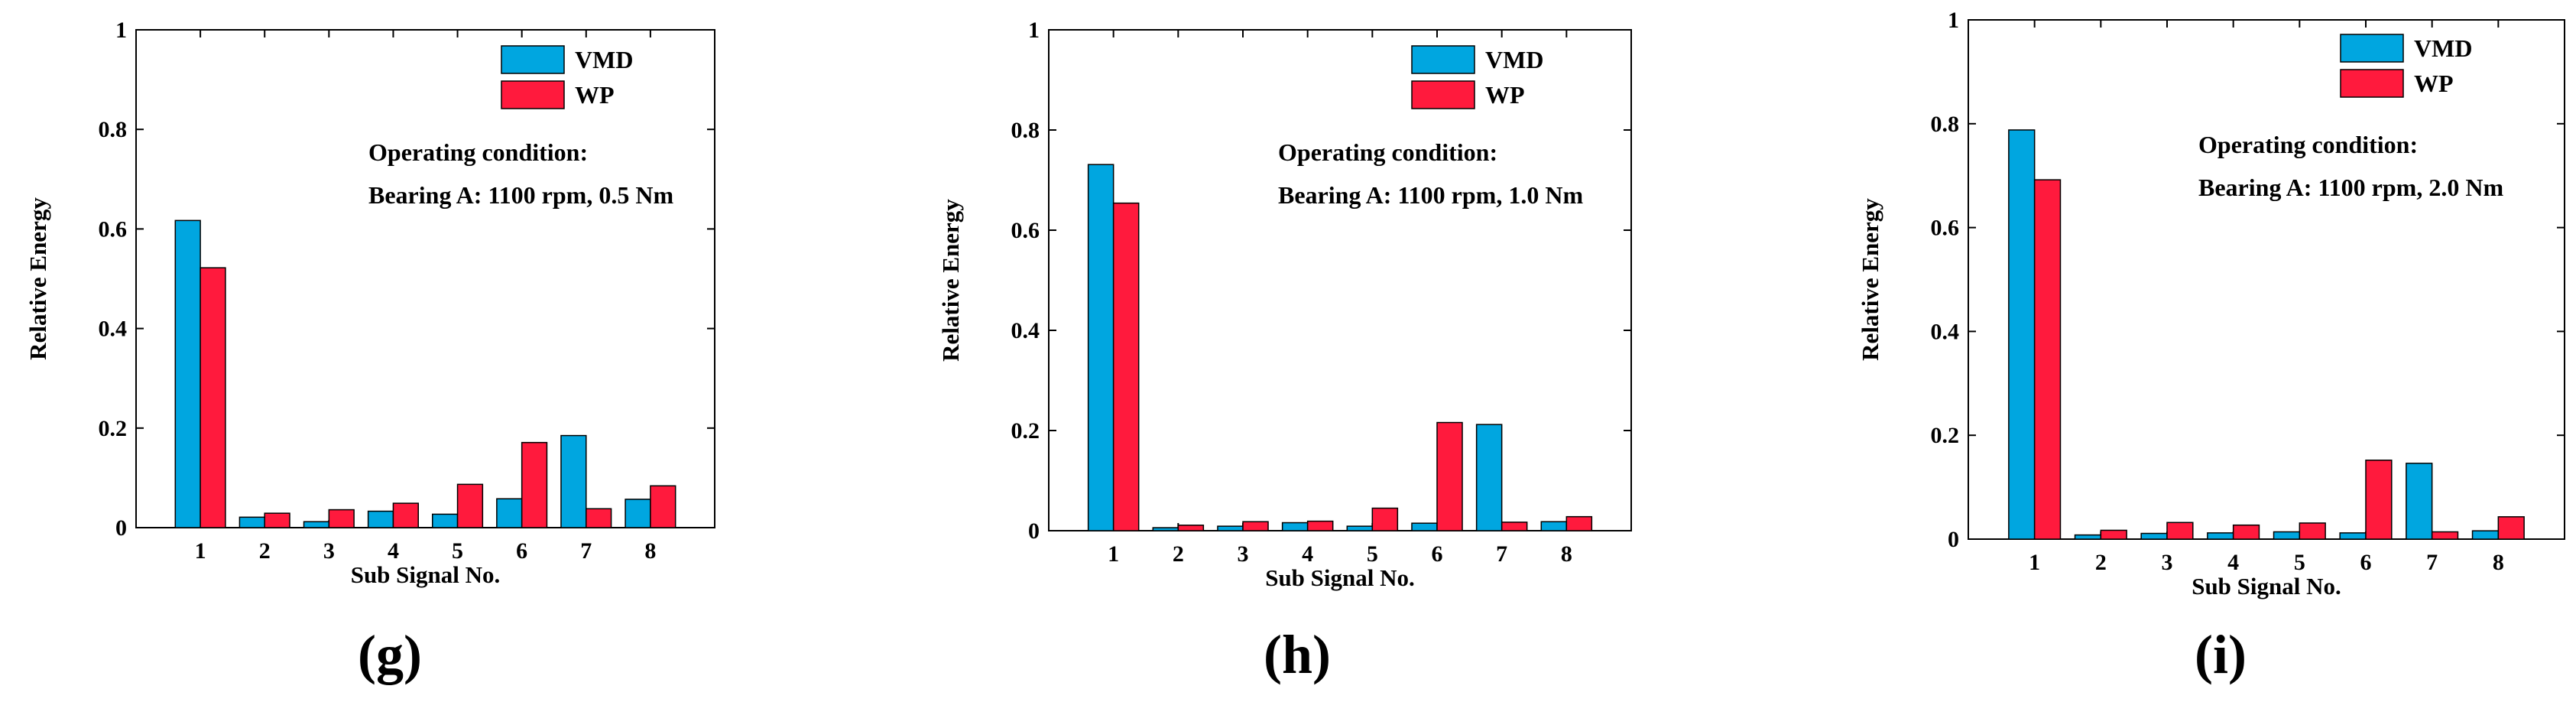 This screenshot has width=2576, height=702. I want to click on y-tick-label: 1, so click(1034, 30).